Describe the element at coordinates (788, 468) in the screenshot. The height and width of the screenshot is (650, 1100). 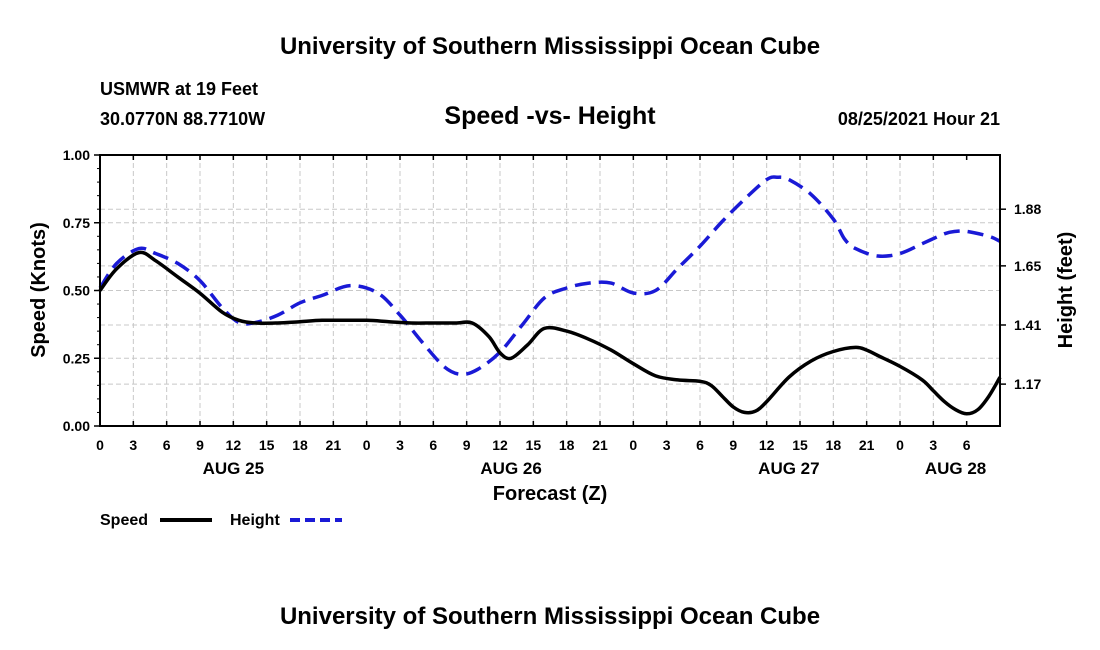
I see `day-label: AUG 27` at that location.